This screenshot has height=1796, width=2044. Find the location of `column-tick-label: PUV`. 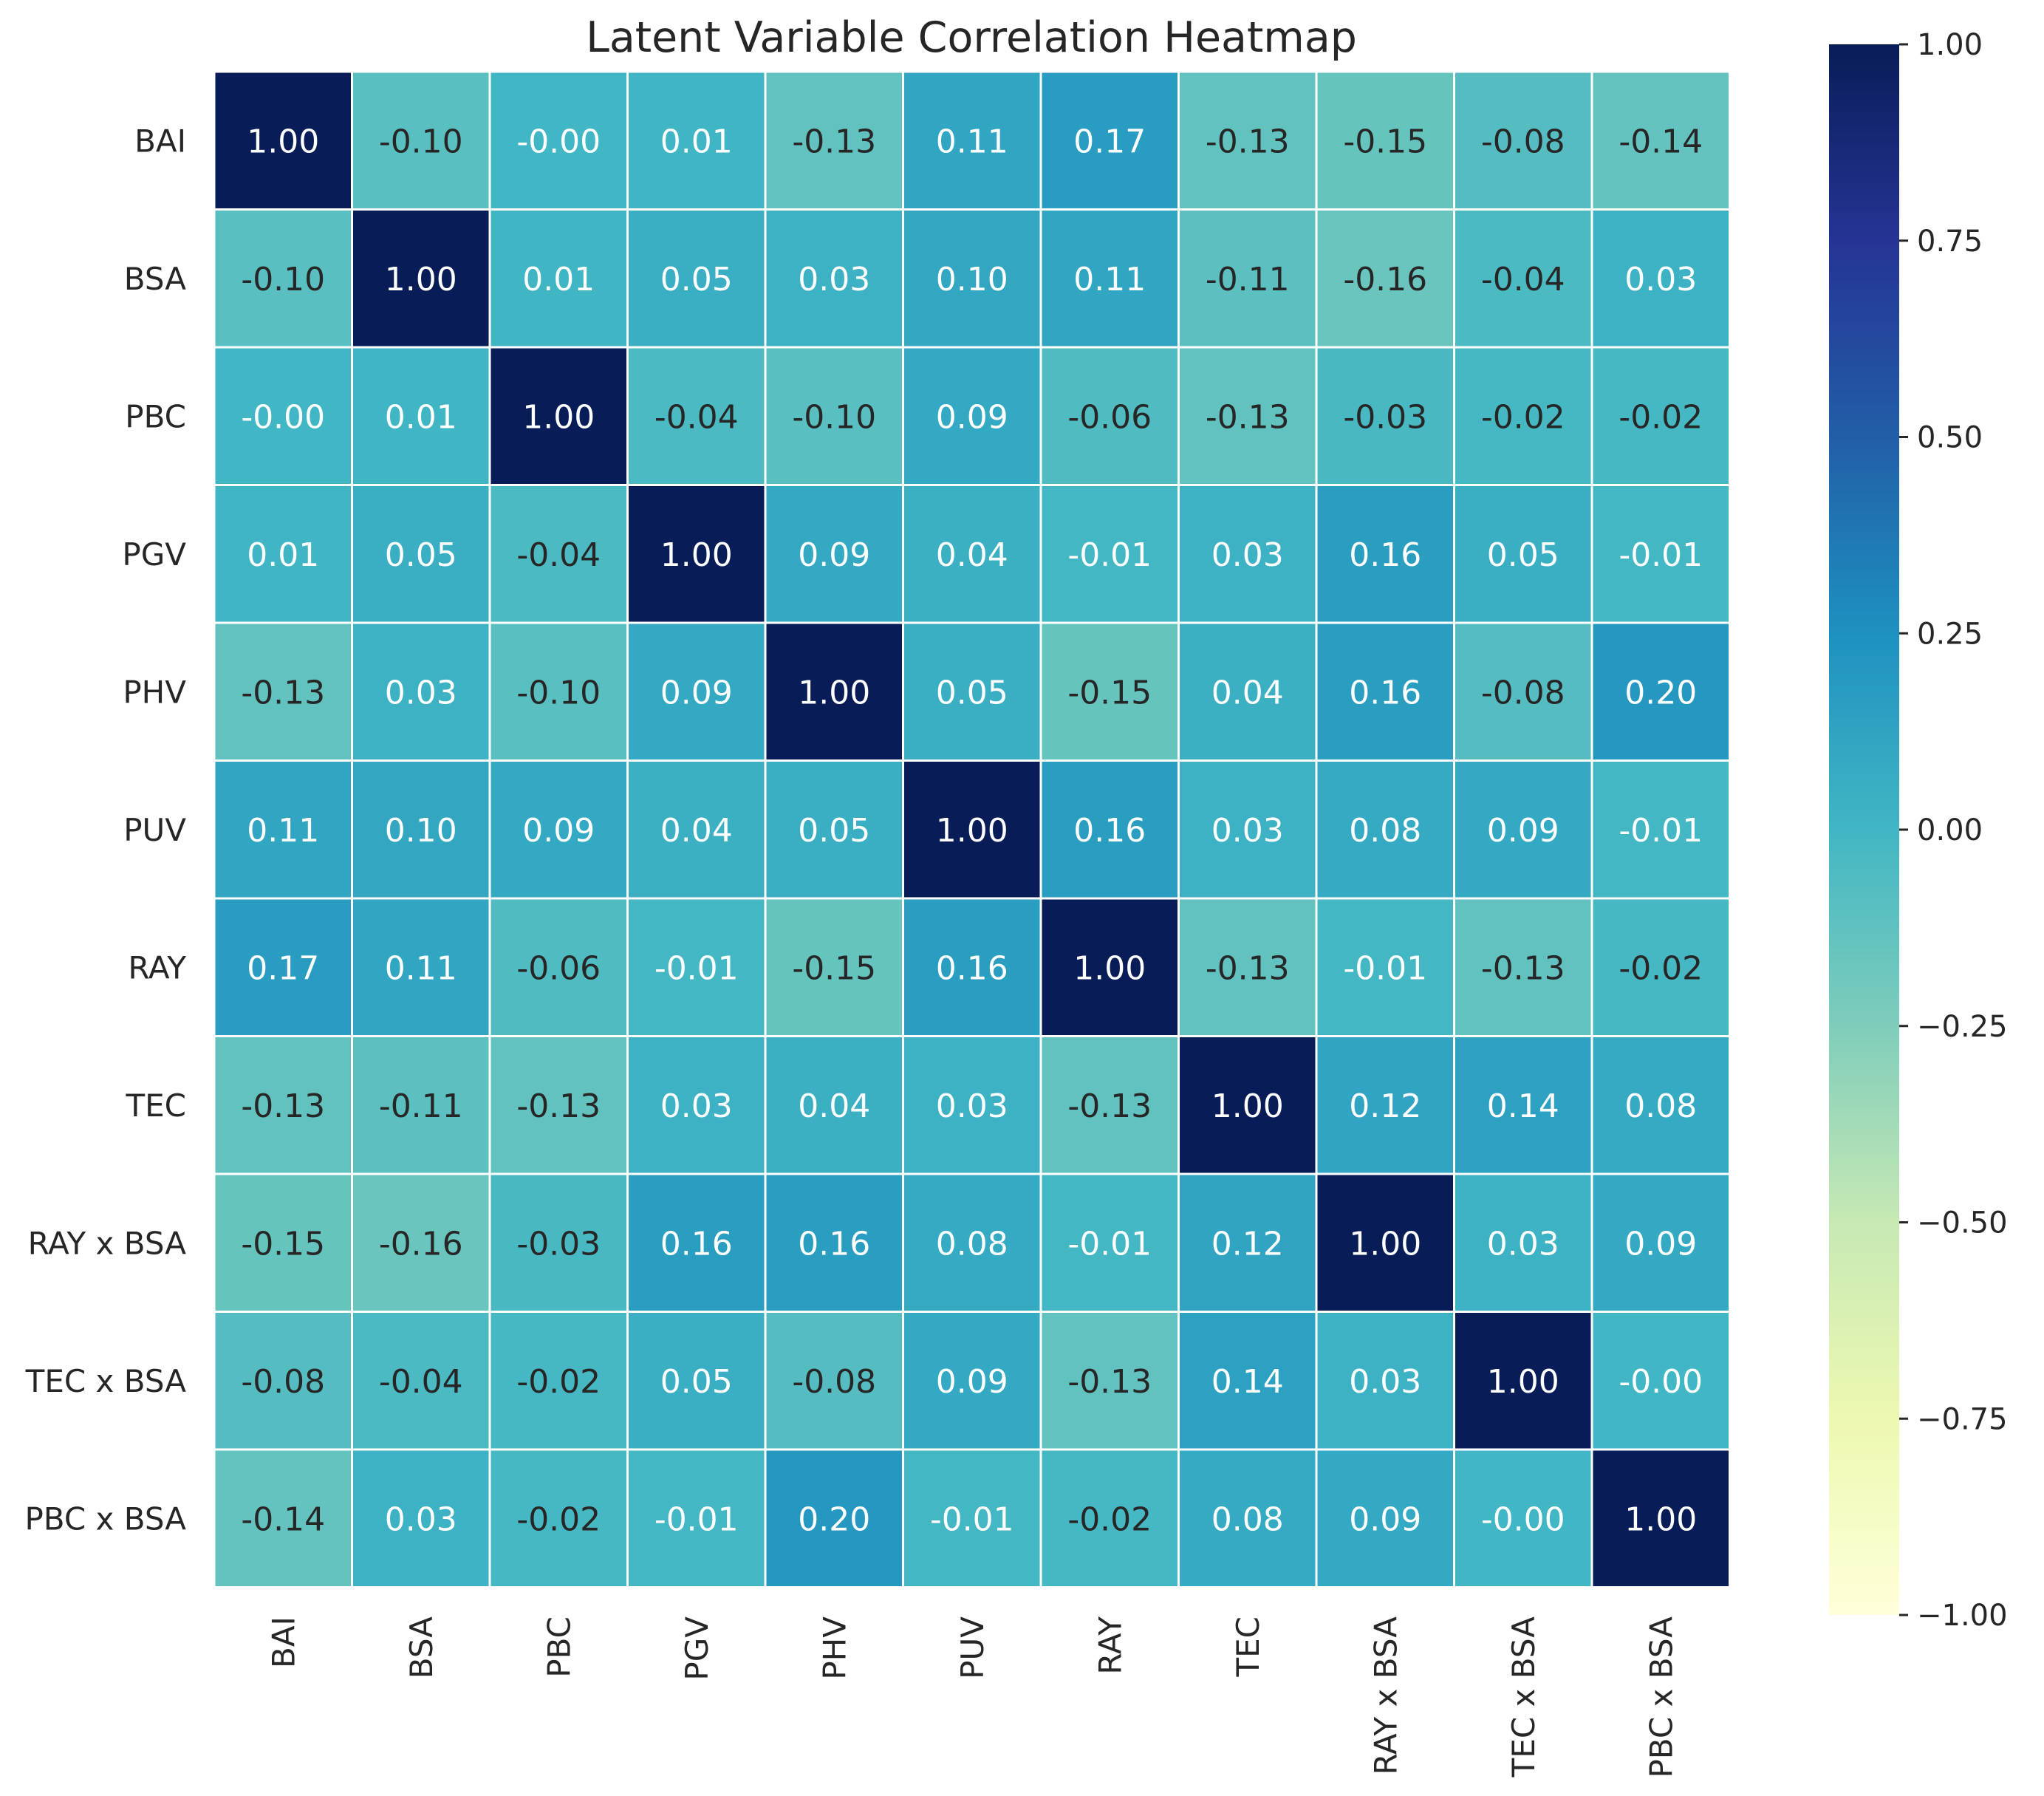

column-tick-label: PUV is located at coordinates (972, 1647).